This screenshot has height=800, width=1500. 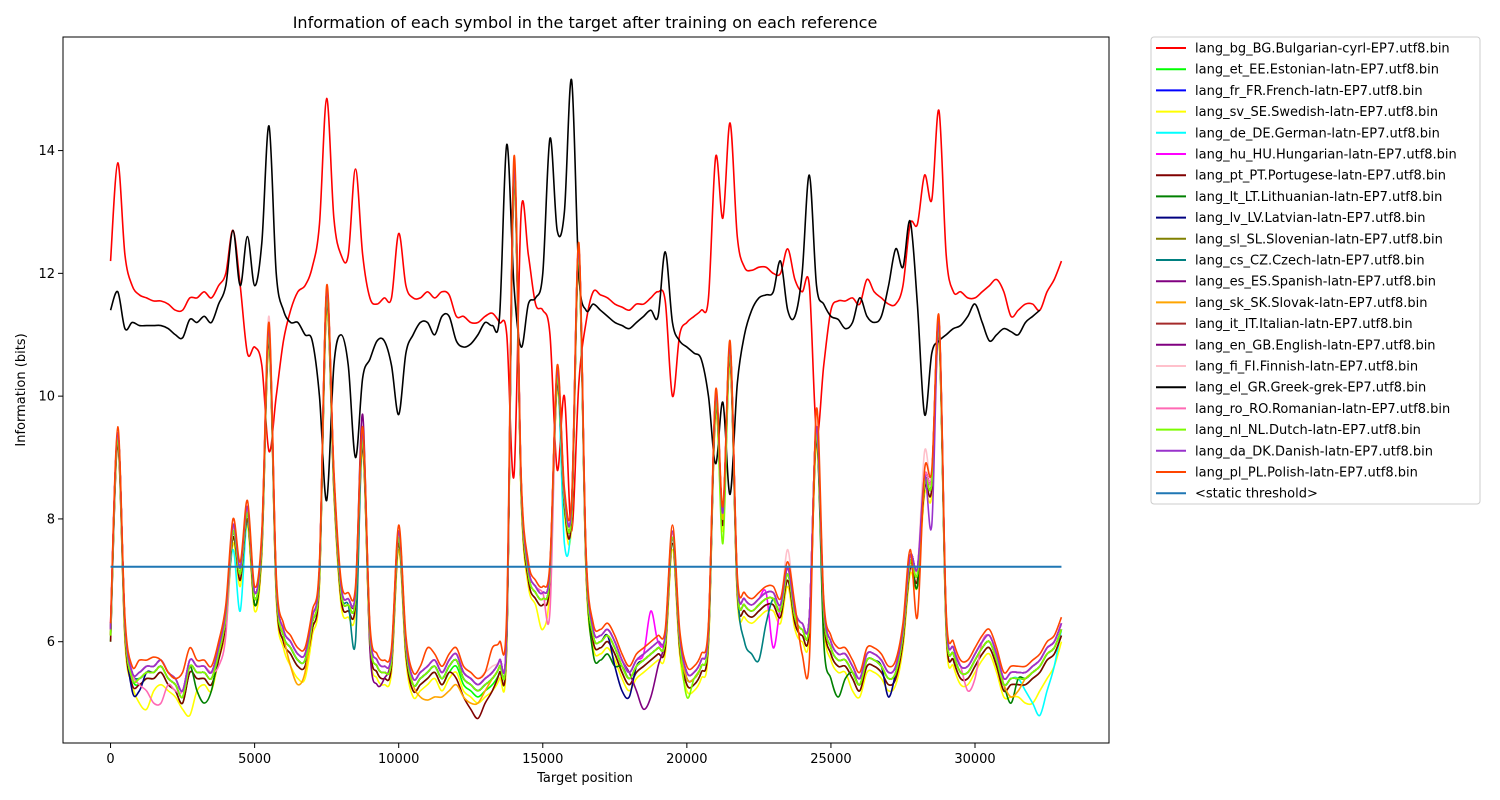 I want to click on y-tick-label: 6, so click(x=51, y=642).